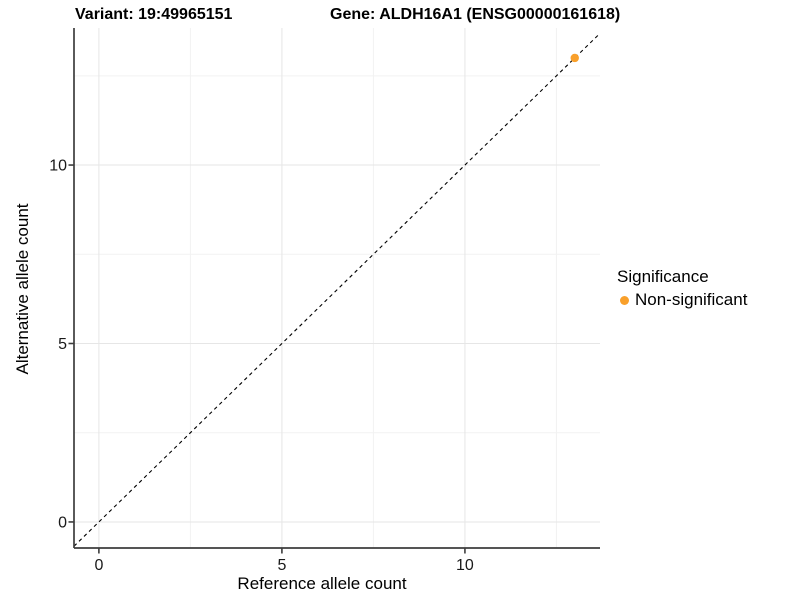  Describe the element at coordinates (475, 14) in the screenshot. I see `gene-title: Gene: ALDH16A1 (ENSG00000161618)` at that location.